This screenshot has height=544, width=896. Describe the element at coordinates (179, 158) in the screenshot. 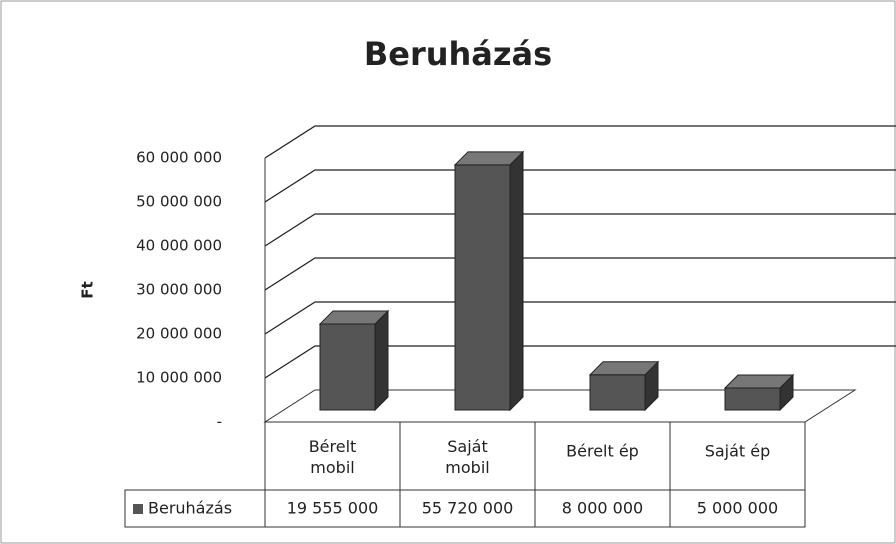

I see `y-tick-label: 60 000 000` at that location.